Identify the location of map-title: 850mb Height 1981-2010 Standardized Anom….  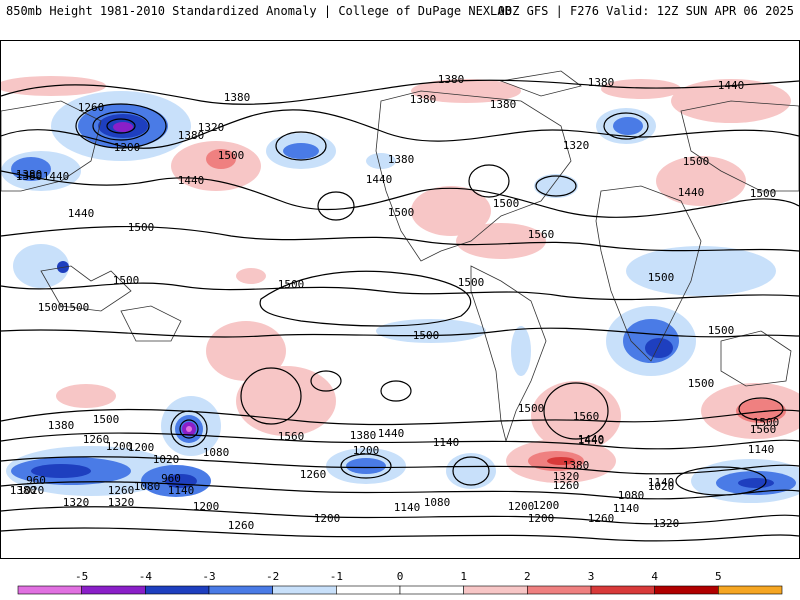
(259, 11).